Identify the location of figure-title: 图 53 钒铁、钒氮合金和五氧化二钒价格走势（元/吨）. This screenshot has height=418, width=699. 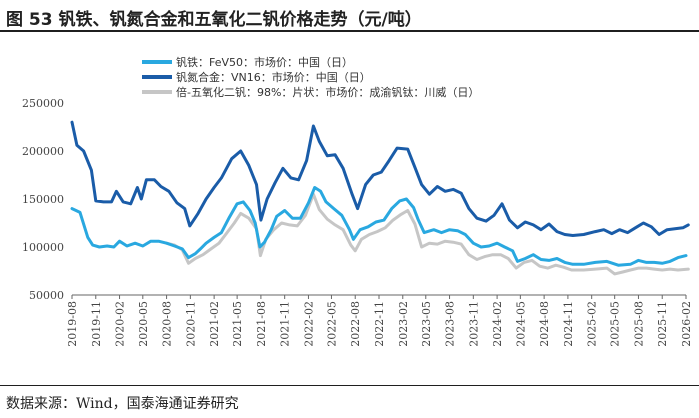
(214, 20).